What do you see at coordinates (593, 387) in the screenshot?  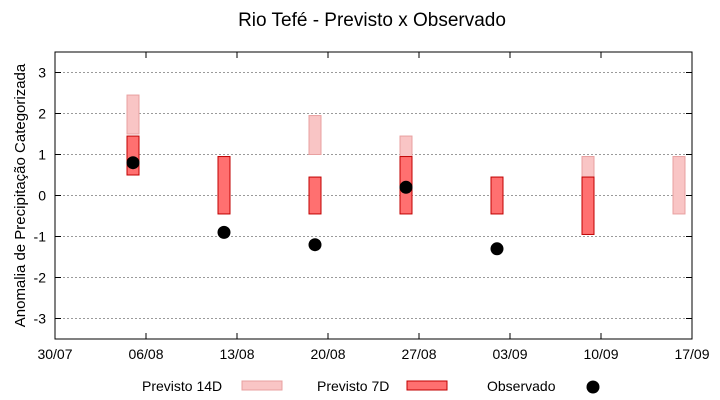 I see `legend-marker-observado` at bounding box center [593, 387].